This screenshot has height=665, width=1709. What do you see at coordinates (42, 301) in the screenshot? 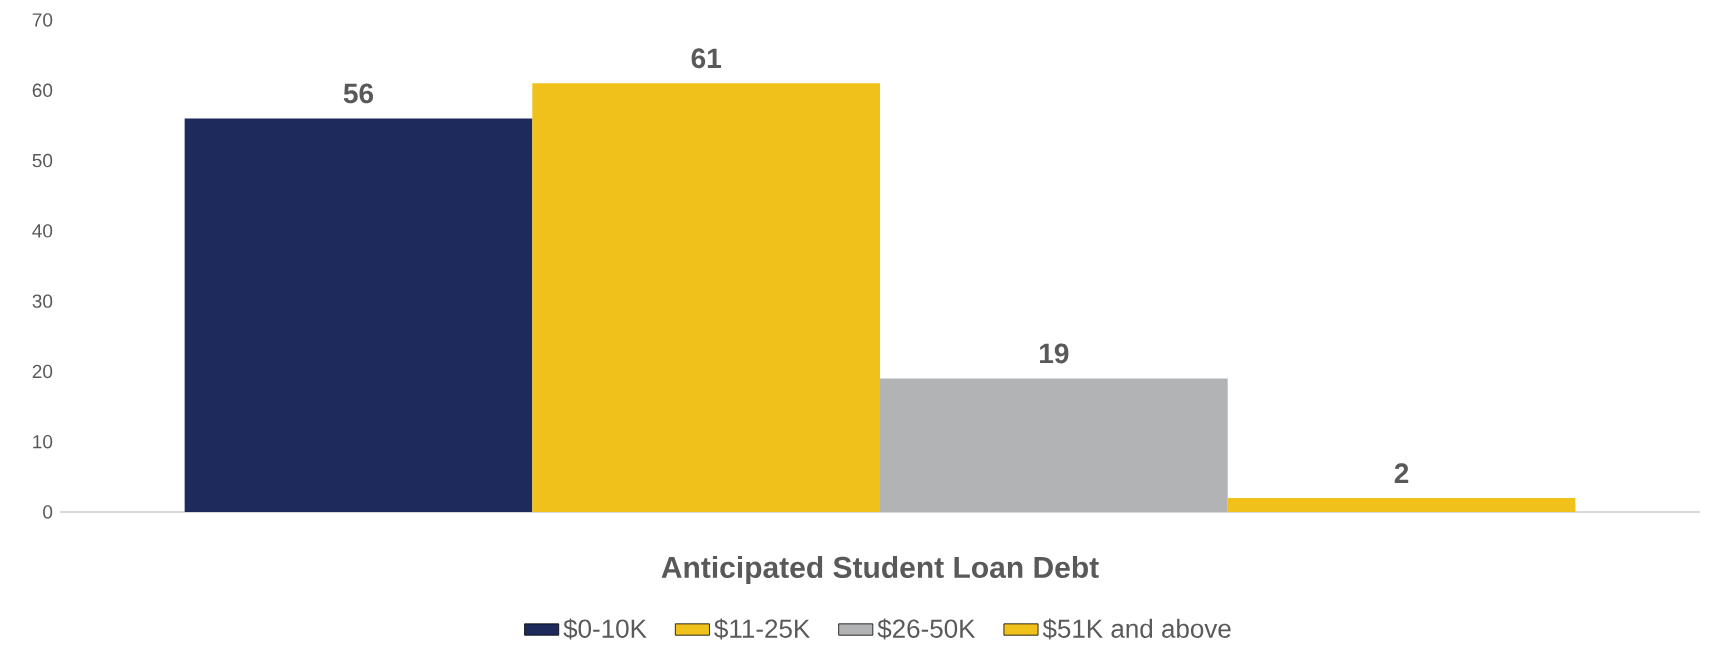
I see `y-tick-label: 30` at bounding box center [42, 301].